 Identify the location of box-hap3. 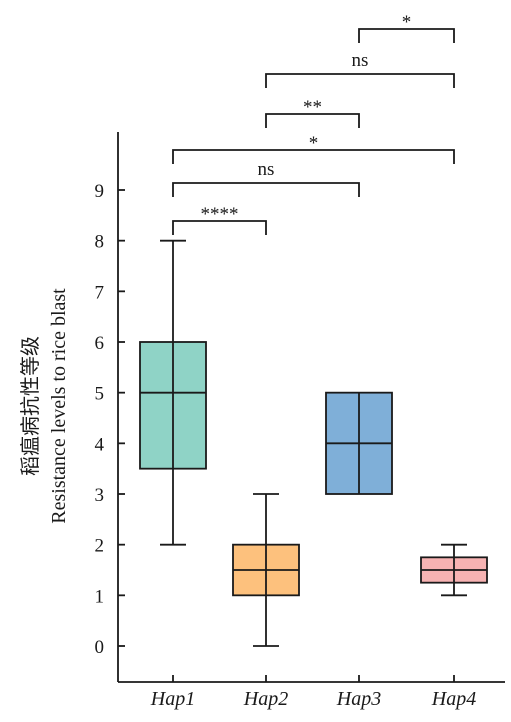
(359, 443).